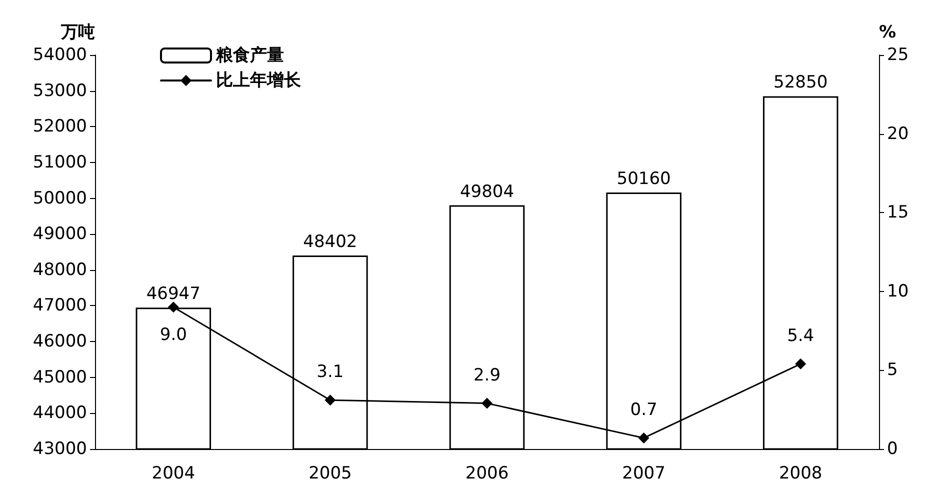 The height and width of the screenshot is (494, 939). I want to click on y-tick-label: 50000, so click(59, 198).